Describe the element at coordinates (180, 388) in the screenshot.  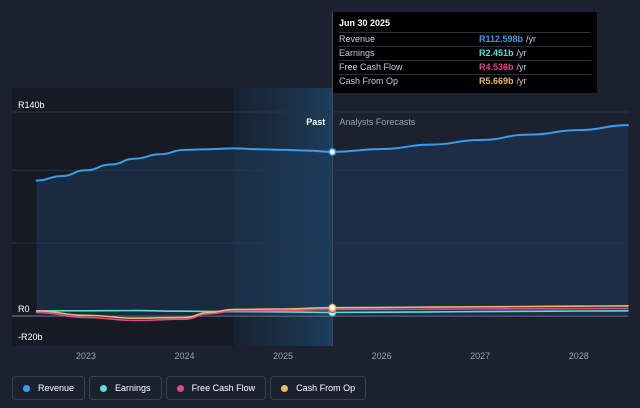
I see `free-cash-flow-dot-icon` at that location.